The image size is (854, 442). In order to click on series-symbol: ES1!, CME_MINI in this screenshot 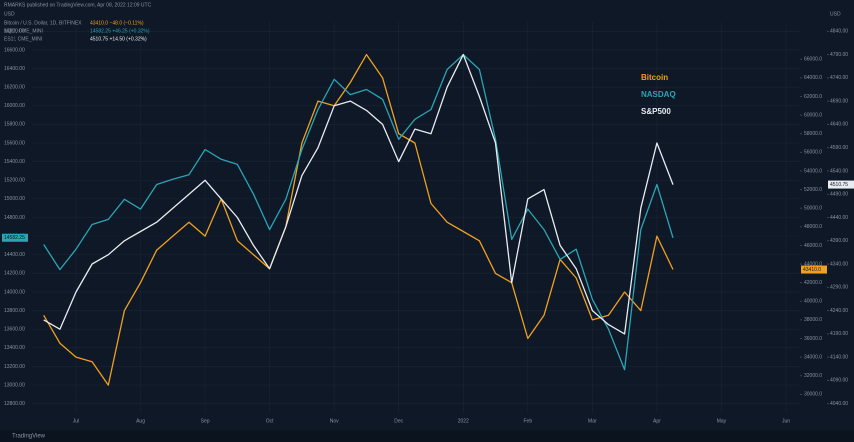, I will do `click(23, 39)`.